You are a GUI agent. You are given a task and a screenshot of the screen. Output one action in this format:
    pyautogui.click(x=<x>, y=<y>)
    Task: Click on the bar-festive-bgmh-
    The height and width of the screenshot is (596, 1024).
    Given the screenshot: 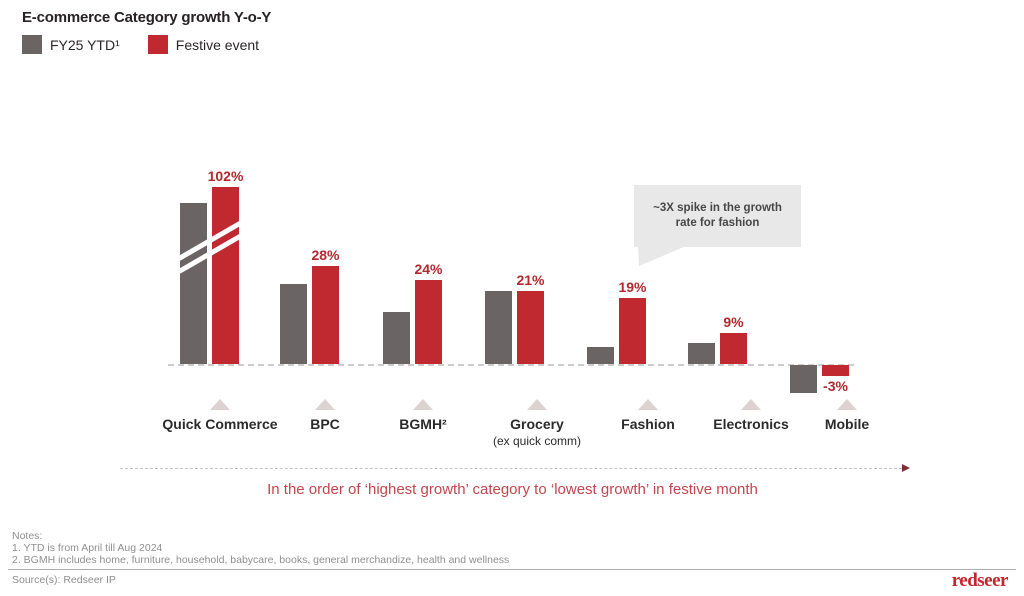 What is the action you would take?
    pyautogui.click(x=428, y=322)
    